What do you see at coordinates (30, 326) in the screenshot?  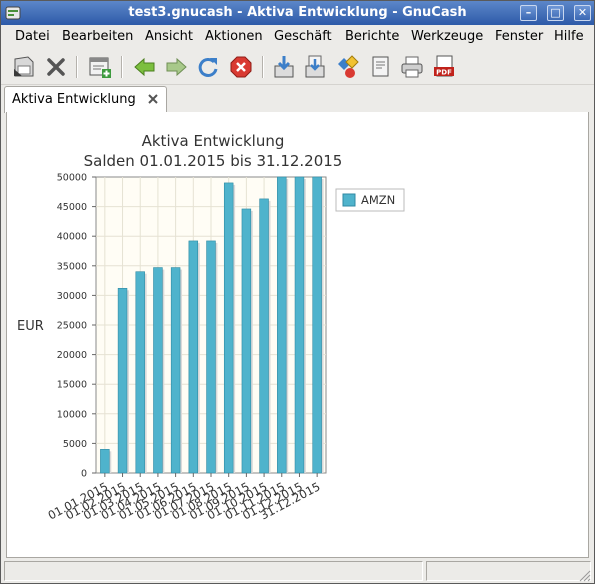 I see `y-axis-label: EUR` at bounding box center [30, 326].